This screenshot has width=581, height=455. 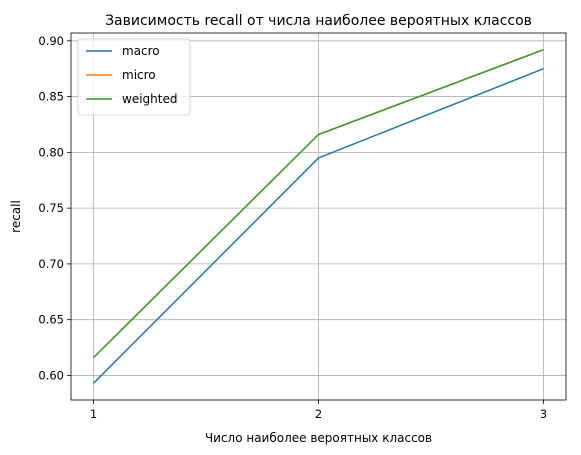 I want to click on x-tick-label: 2, so click(x=318, y=414).